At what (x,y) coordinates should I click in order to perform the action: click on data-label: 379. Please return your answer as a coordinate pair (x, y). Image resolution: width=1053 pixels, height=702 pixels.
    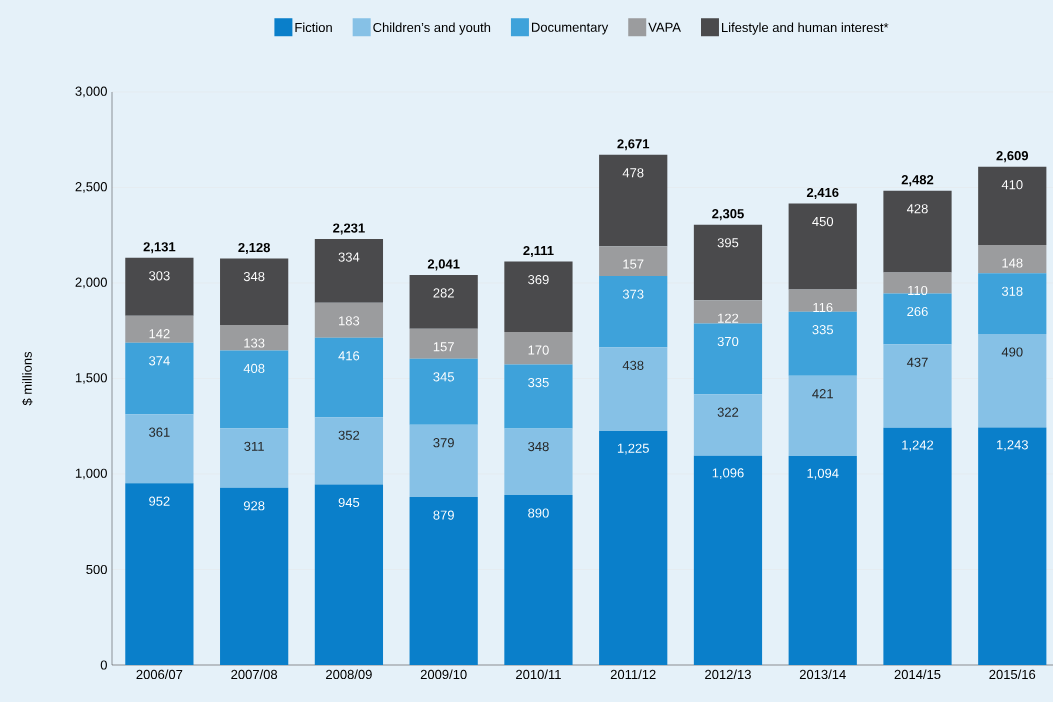
    Looking at the image, I should click on (443, 443).